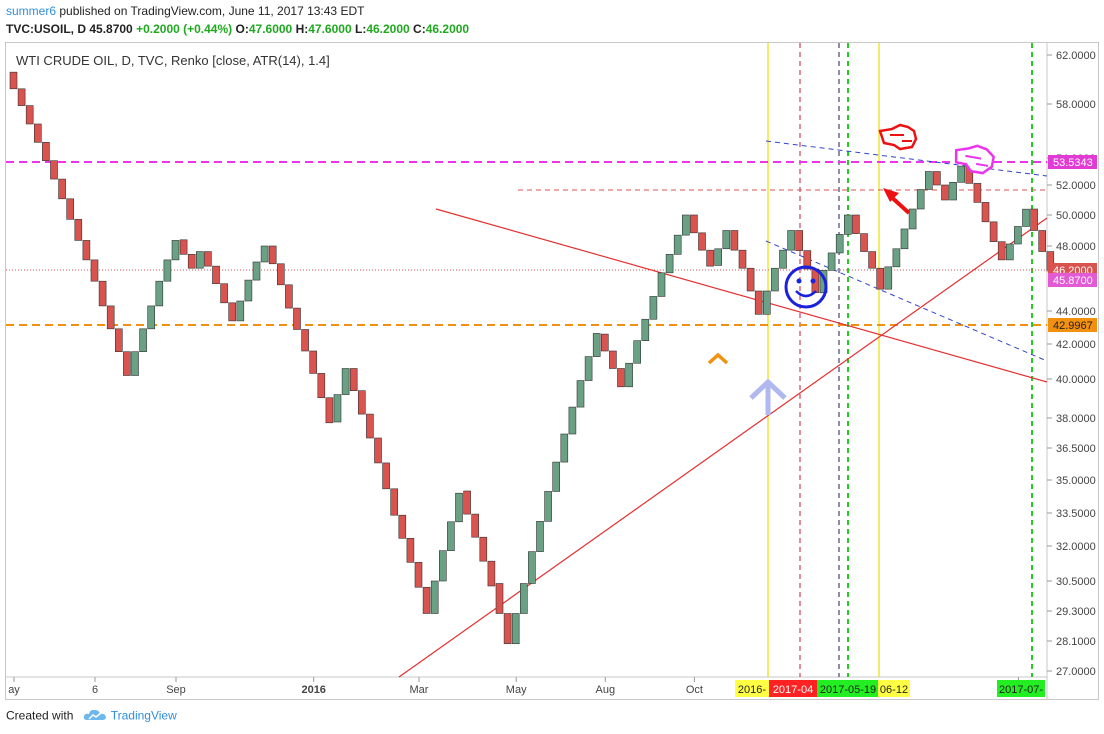  I want to click on close-label: C:, so click(419, 29).